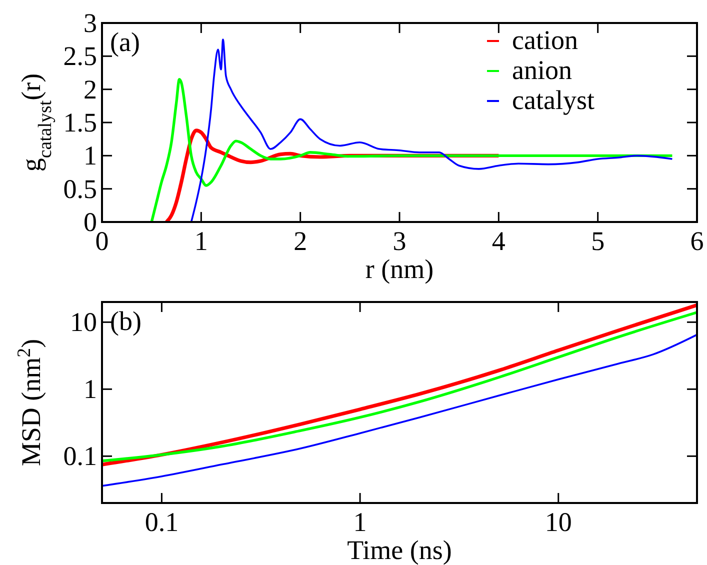  Describe the element at coordinates (399, 241) in the screenshot. I see `x-tick-label: 3` at that location.